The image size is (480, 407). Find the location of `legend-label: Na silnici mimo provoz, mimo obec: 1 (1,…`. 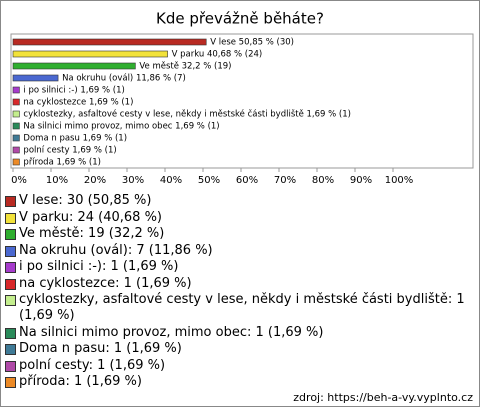

legend-label: Na silnici mimo provoz, mimo obec: 1 (1,… is located at coordinates (171, 332).